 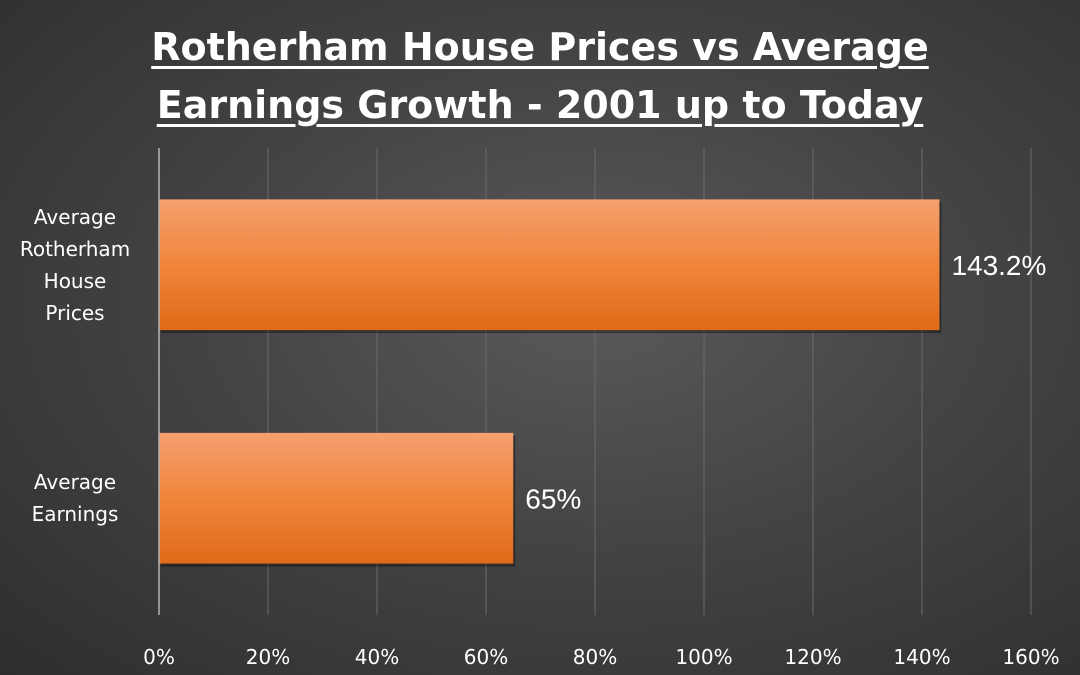 I want to click on x-tick-label: 80%, so click(x=595, y=657).